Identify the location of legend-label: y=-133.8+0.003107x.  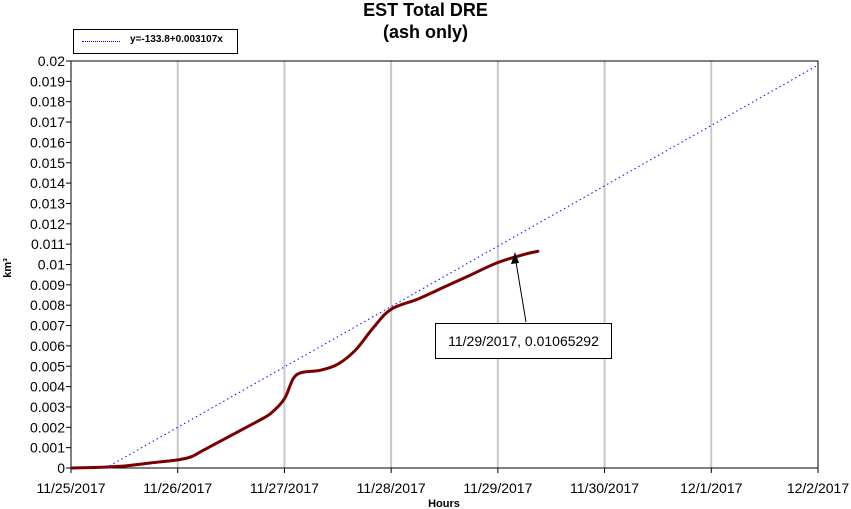
(176, 39).